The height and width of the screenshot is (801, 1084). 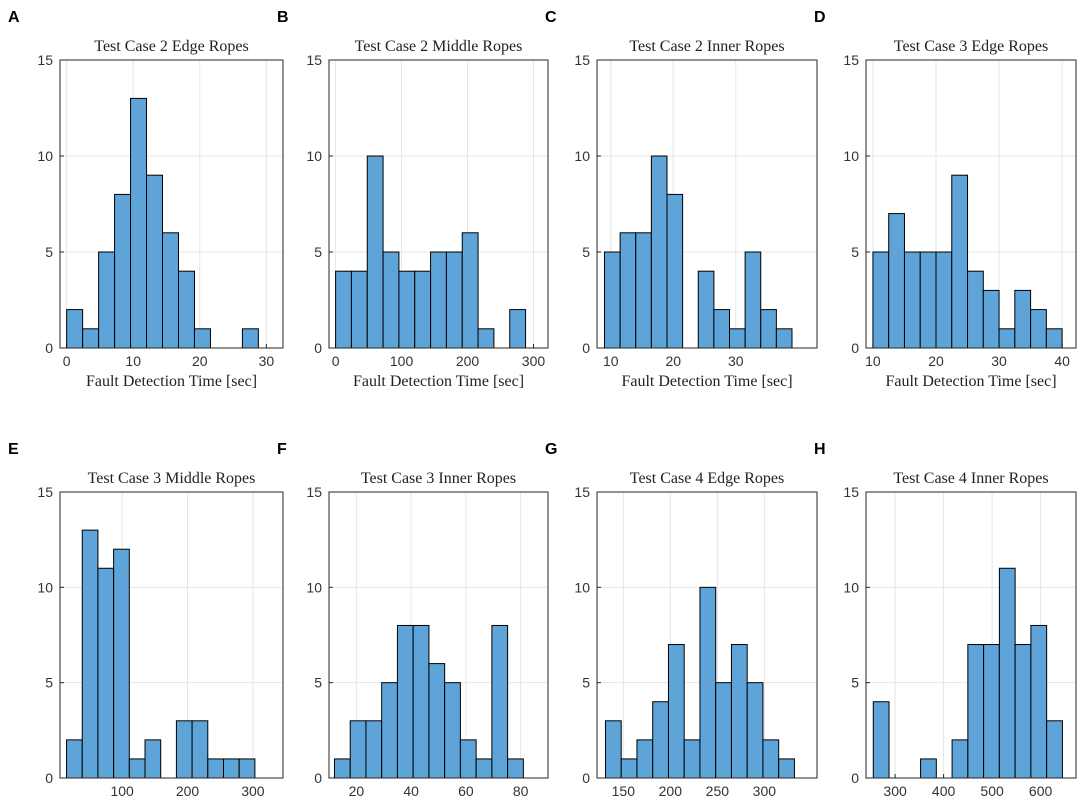 I want to click on x-tick-label: 250, so click(x=718, y=791).